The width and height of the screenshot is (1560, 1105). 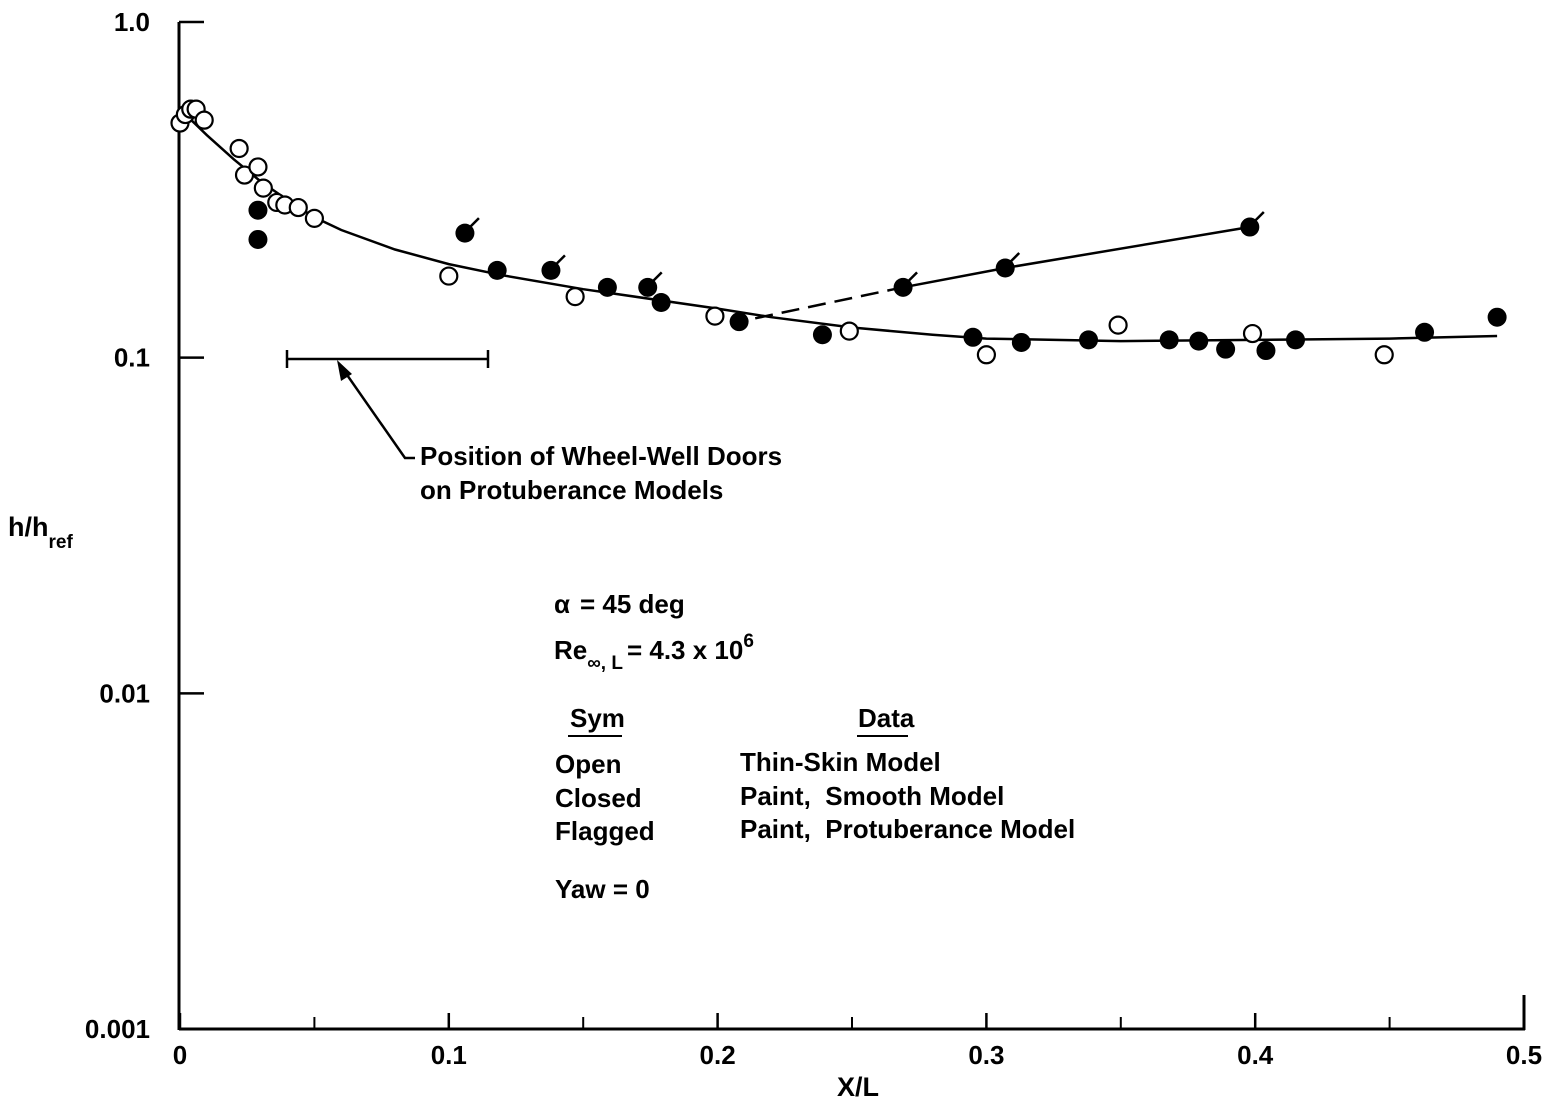 I want to click on legend-header-data: Data, so click(x=886, y=718).